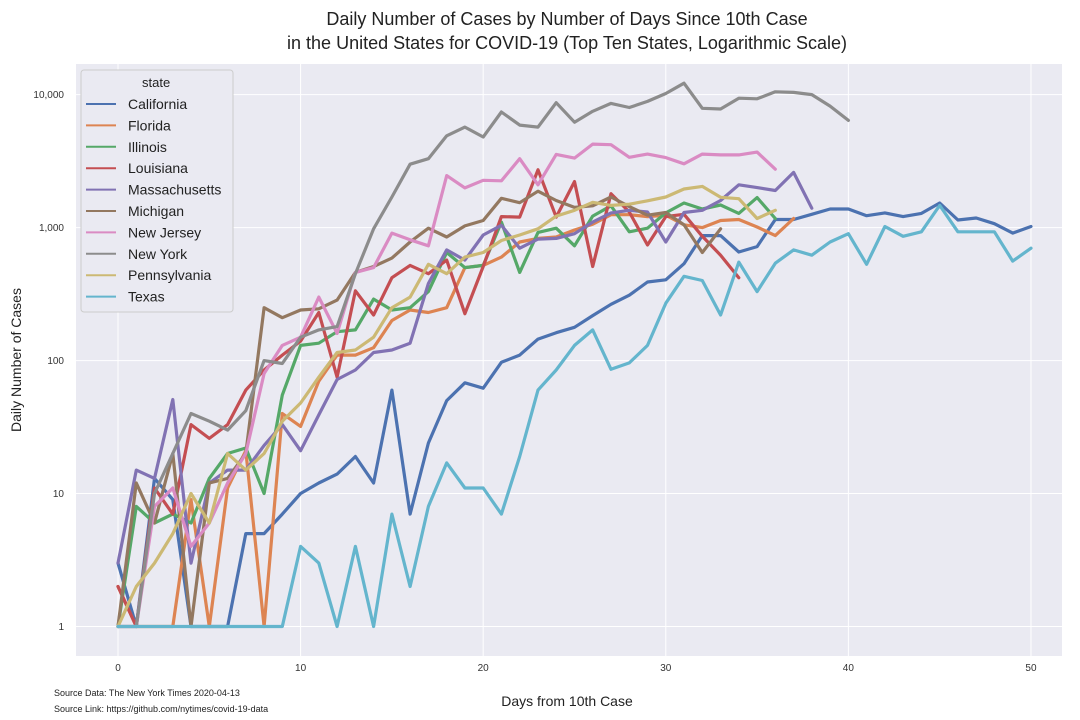  What do you see at coordinates (146, 297) in the screenshot?
I see `legend-label: Texas` at bounding box center [146, 297].